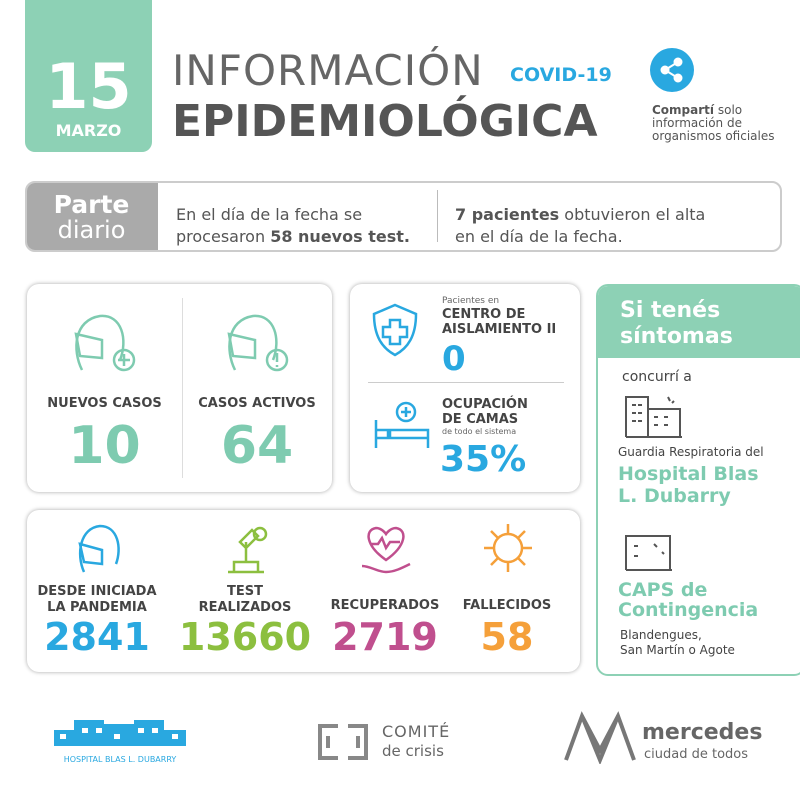  I want to click on total-label: TEST, so click(245, 591).